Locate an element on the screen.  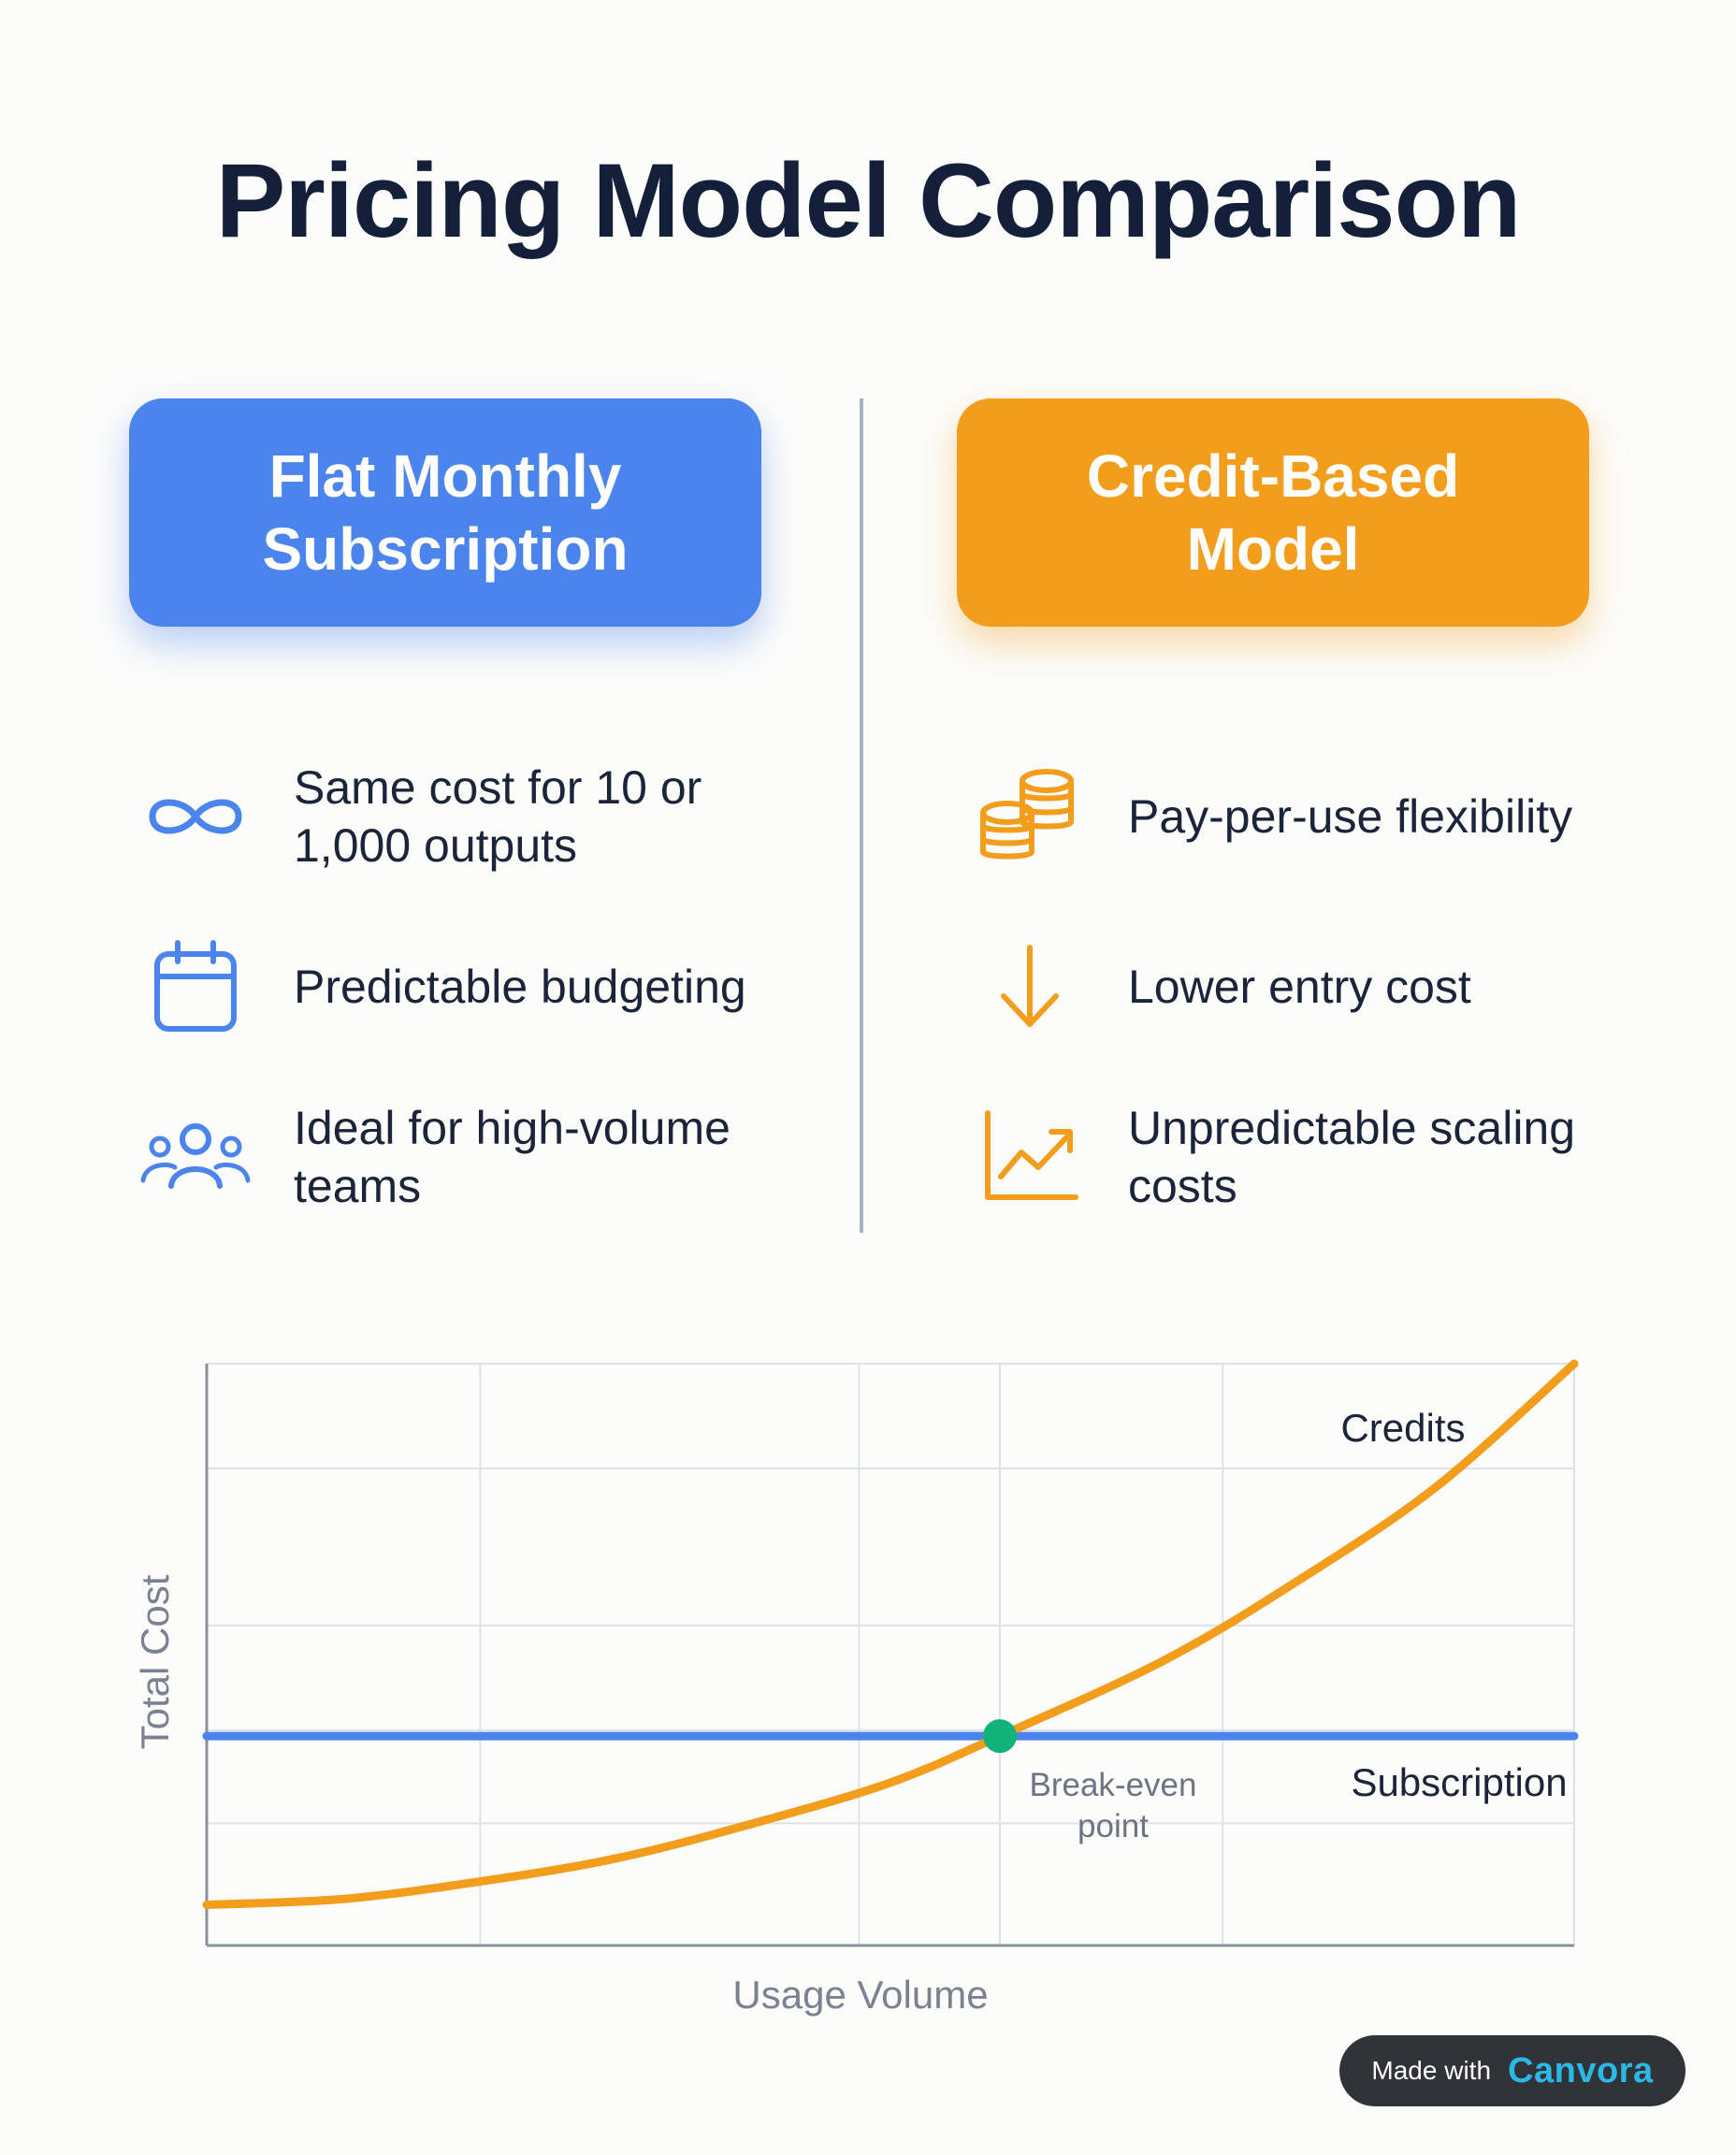
feature-item: Pay-per-use flexibility is located at coordinates (1310, 817).